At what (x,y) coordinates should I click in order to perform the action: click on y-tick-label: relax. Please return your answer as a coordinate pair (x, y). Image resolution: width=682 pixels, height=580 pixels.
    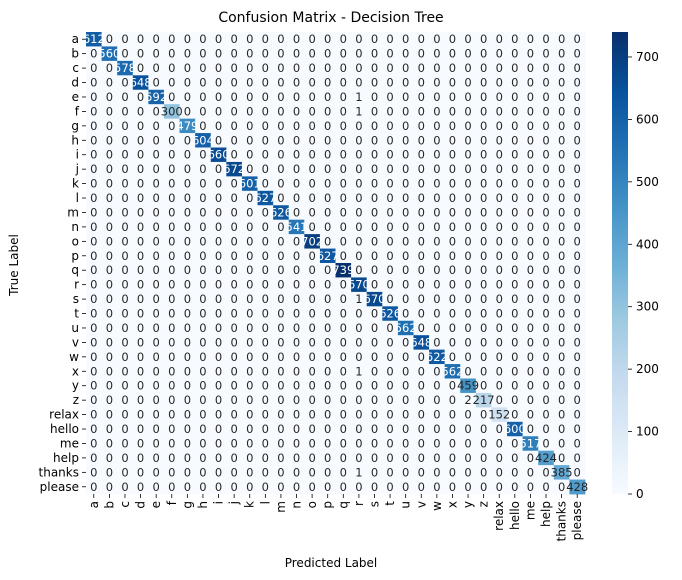
    Looking at the image, I should click on (64, 415).